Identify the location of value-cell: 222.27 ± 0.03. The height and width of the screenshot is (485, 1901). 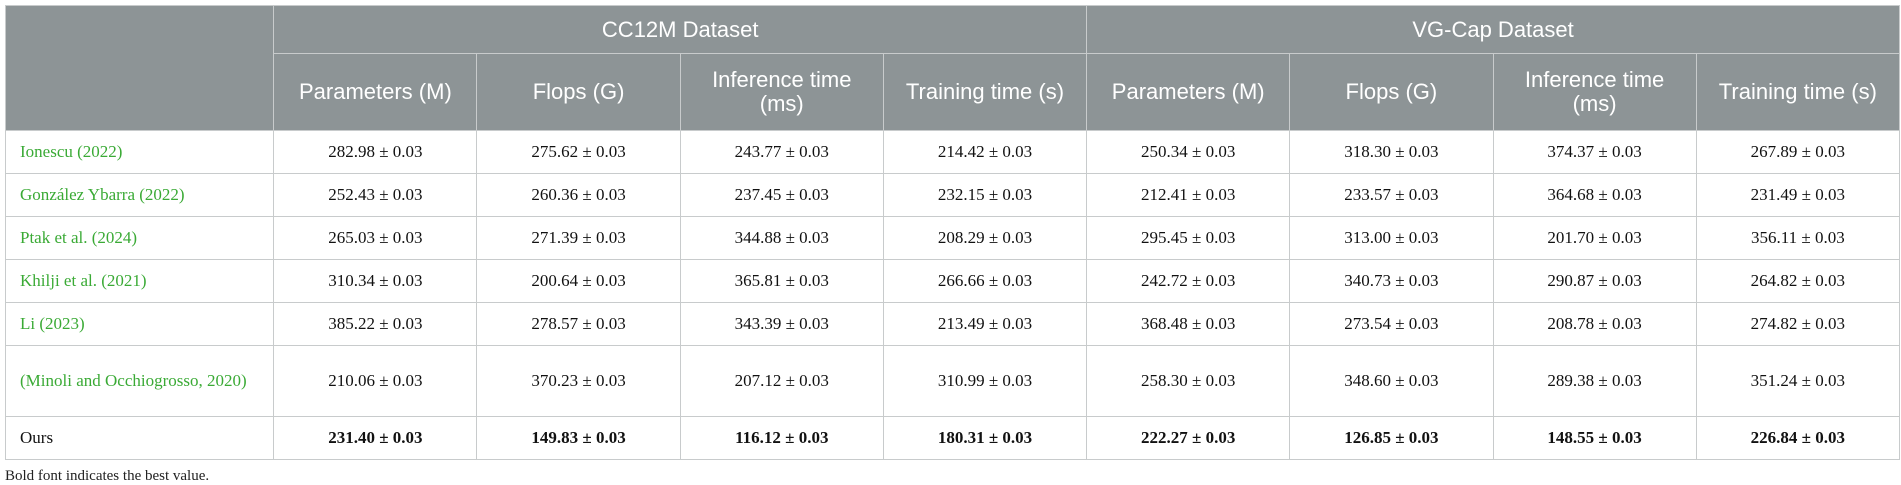
(1188, 438).